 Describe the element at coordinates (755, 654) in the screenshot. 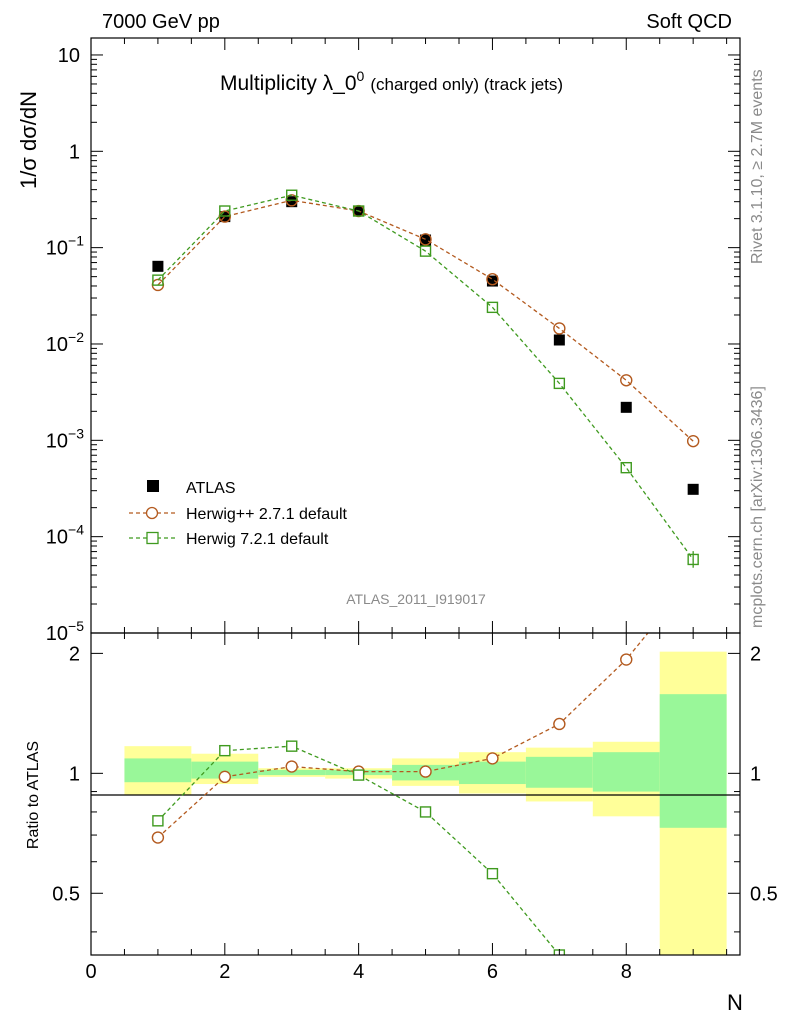

I see `ratio-y-tick-label-right: 2` at that location.